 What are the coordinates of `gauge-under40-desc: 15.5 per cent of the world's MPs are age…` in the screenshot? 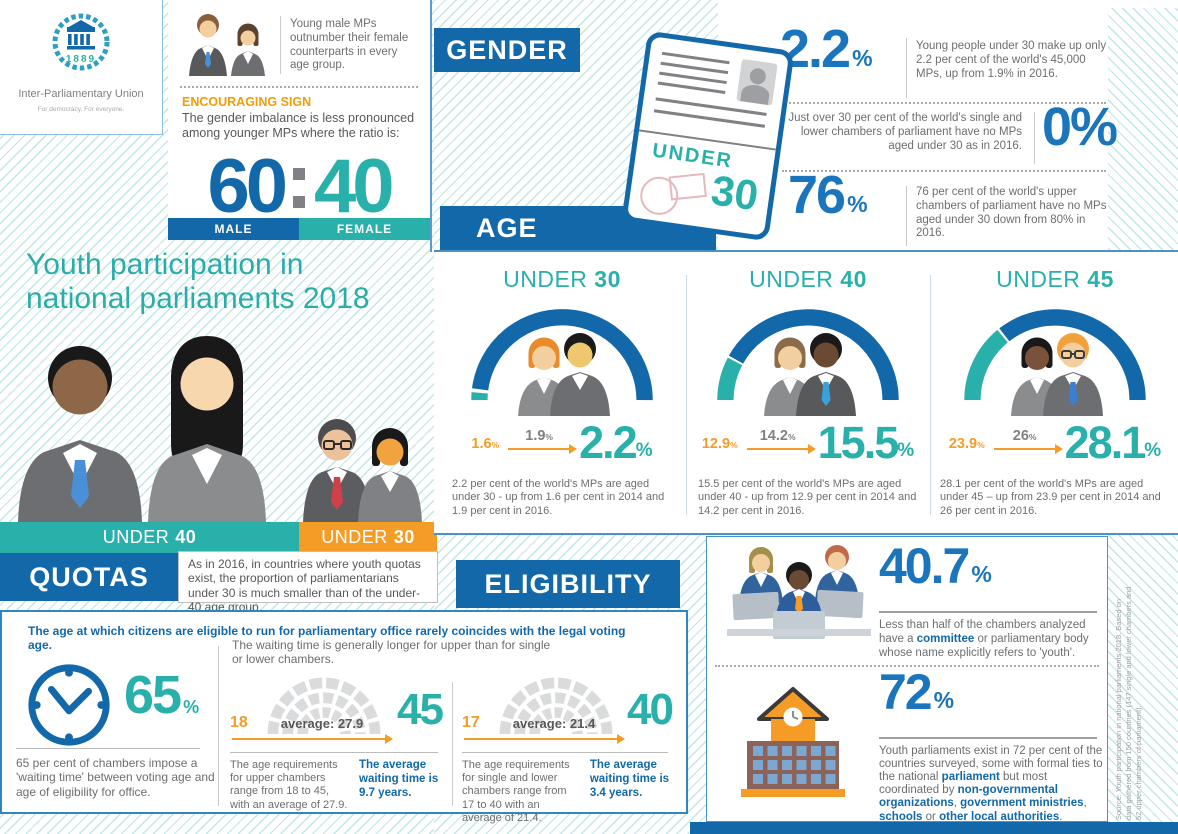 It's located at (807, 497).